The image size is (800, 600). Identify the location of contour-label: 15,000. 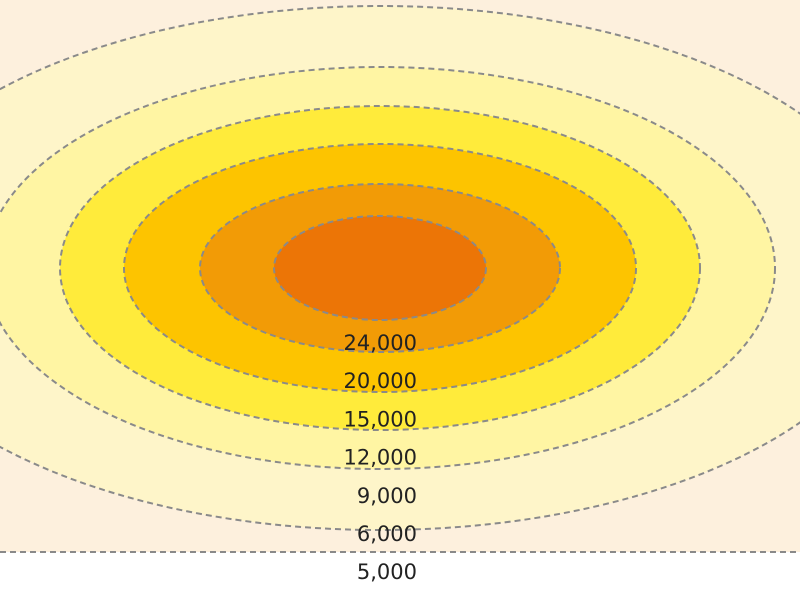
(380, 419).